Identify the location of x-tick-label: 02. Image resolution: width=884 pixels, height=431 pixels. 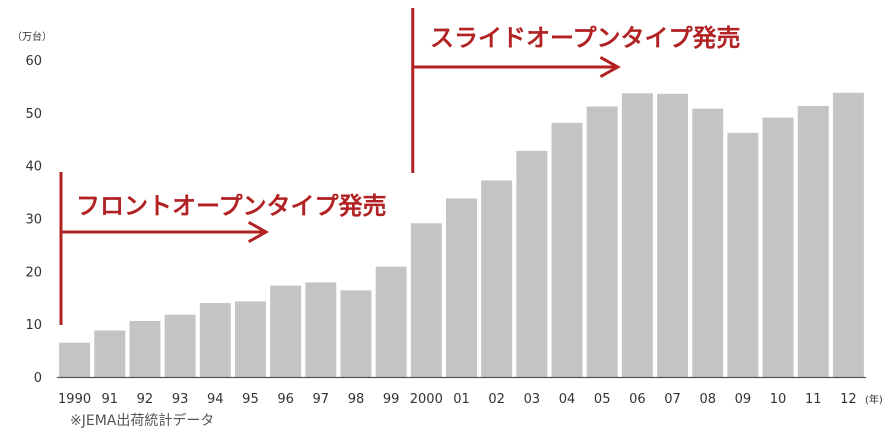
(496, 399).